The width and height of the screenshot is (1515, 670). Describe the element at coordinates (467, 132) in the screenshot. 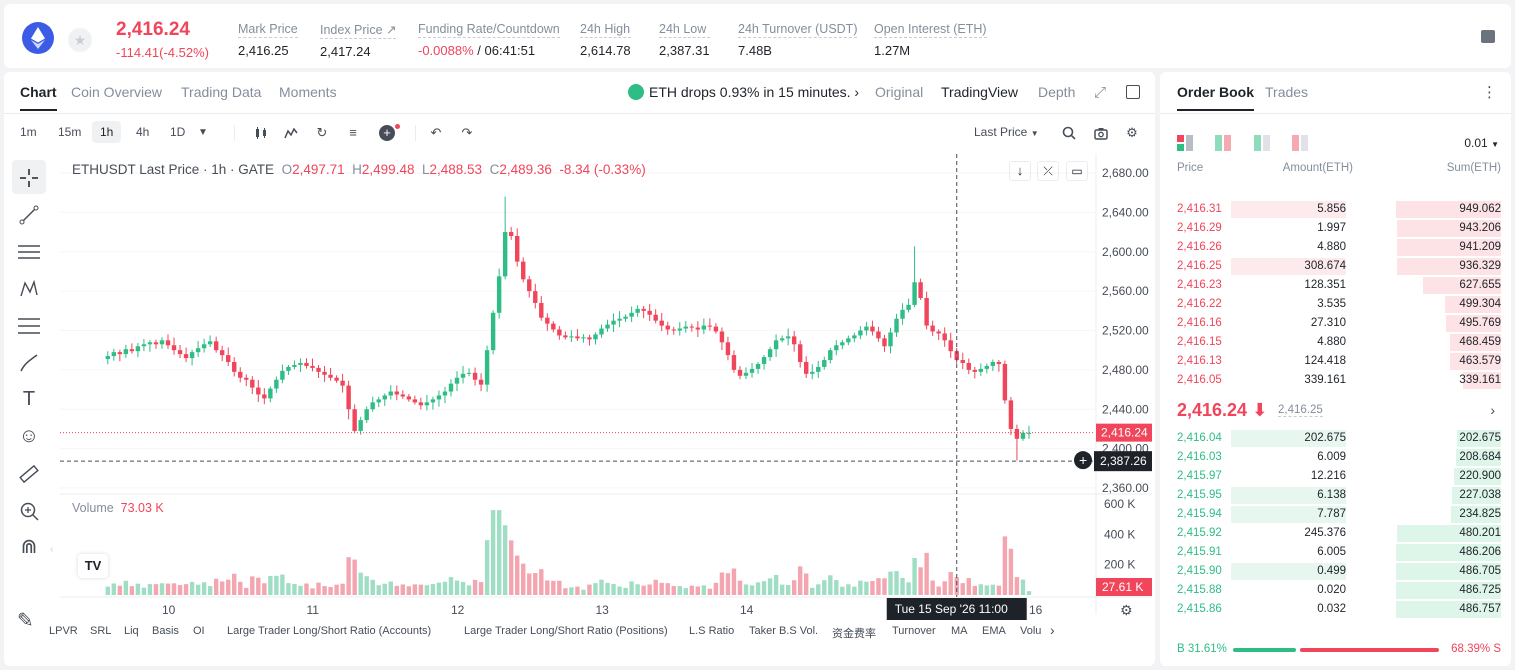

I see `redo-icon: ↷` at that location.